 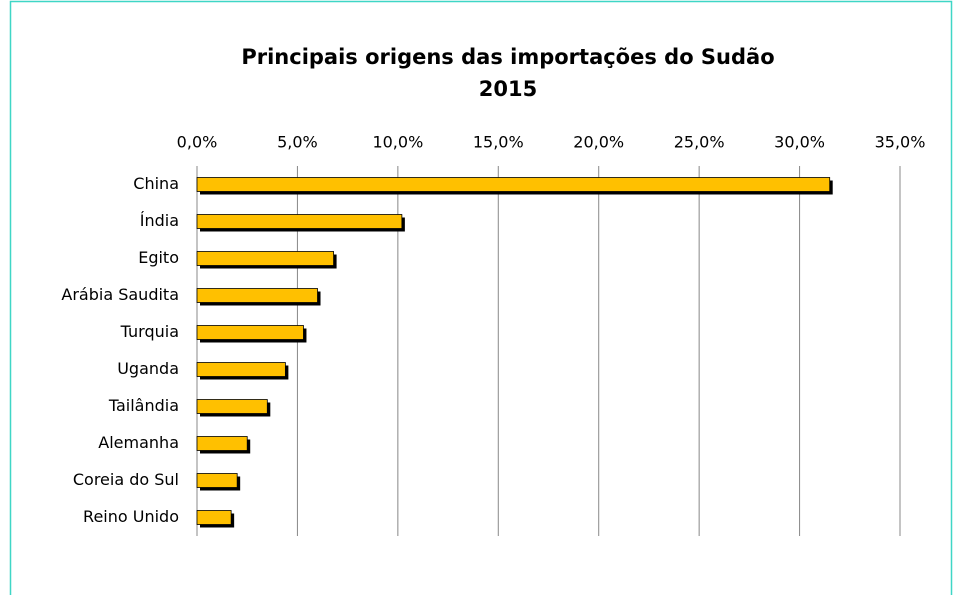 I want to click on y-tick-label: Alemanha, so click(x=138, y=442).